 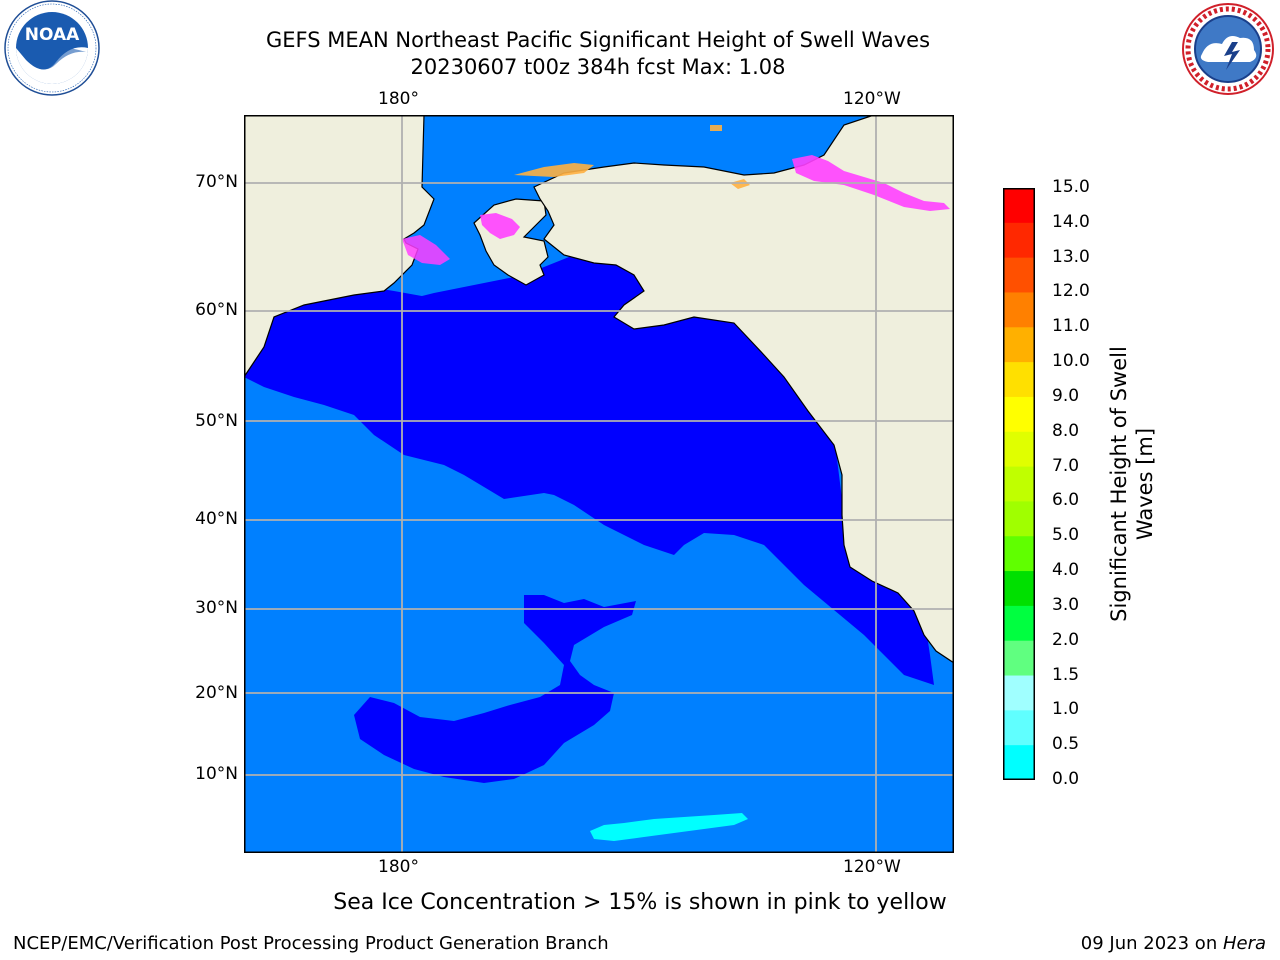 I want to click on colorbar-tick-label: 15.0, so click(x=1071, y=187).